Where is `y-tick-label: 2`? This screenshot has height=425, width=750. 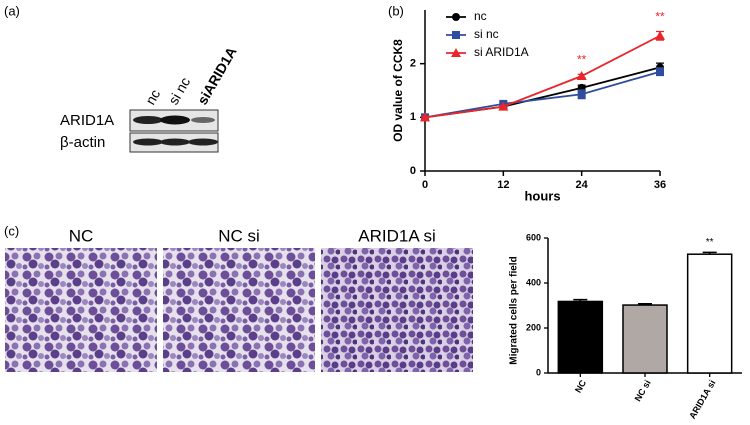
y-tick-label: 2 is located at coordinates (413, 64).